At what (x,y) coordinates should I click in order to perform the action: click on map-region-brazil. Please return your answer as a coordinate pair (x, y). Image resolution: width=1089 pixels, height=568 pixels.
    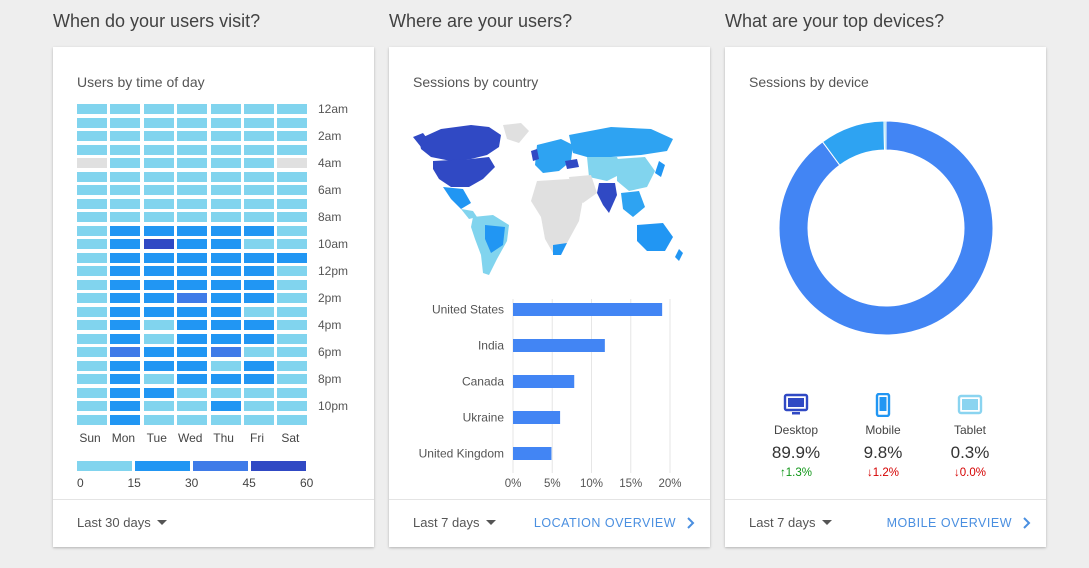
    Looking at the image, I should click on (495, 239).